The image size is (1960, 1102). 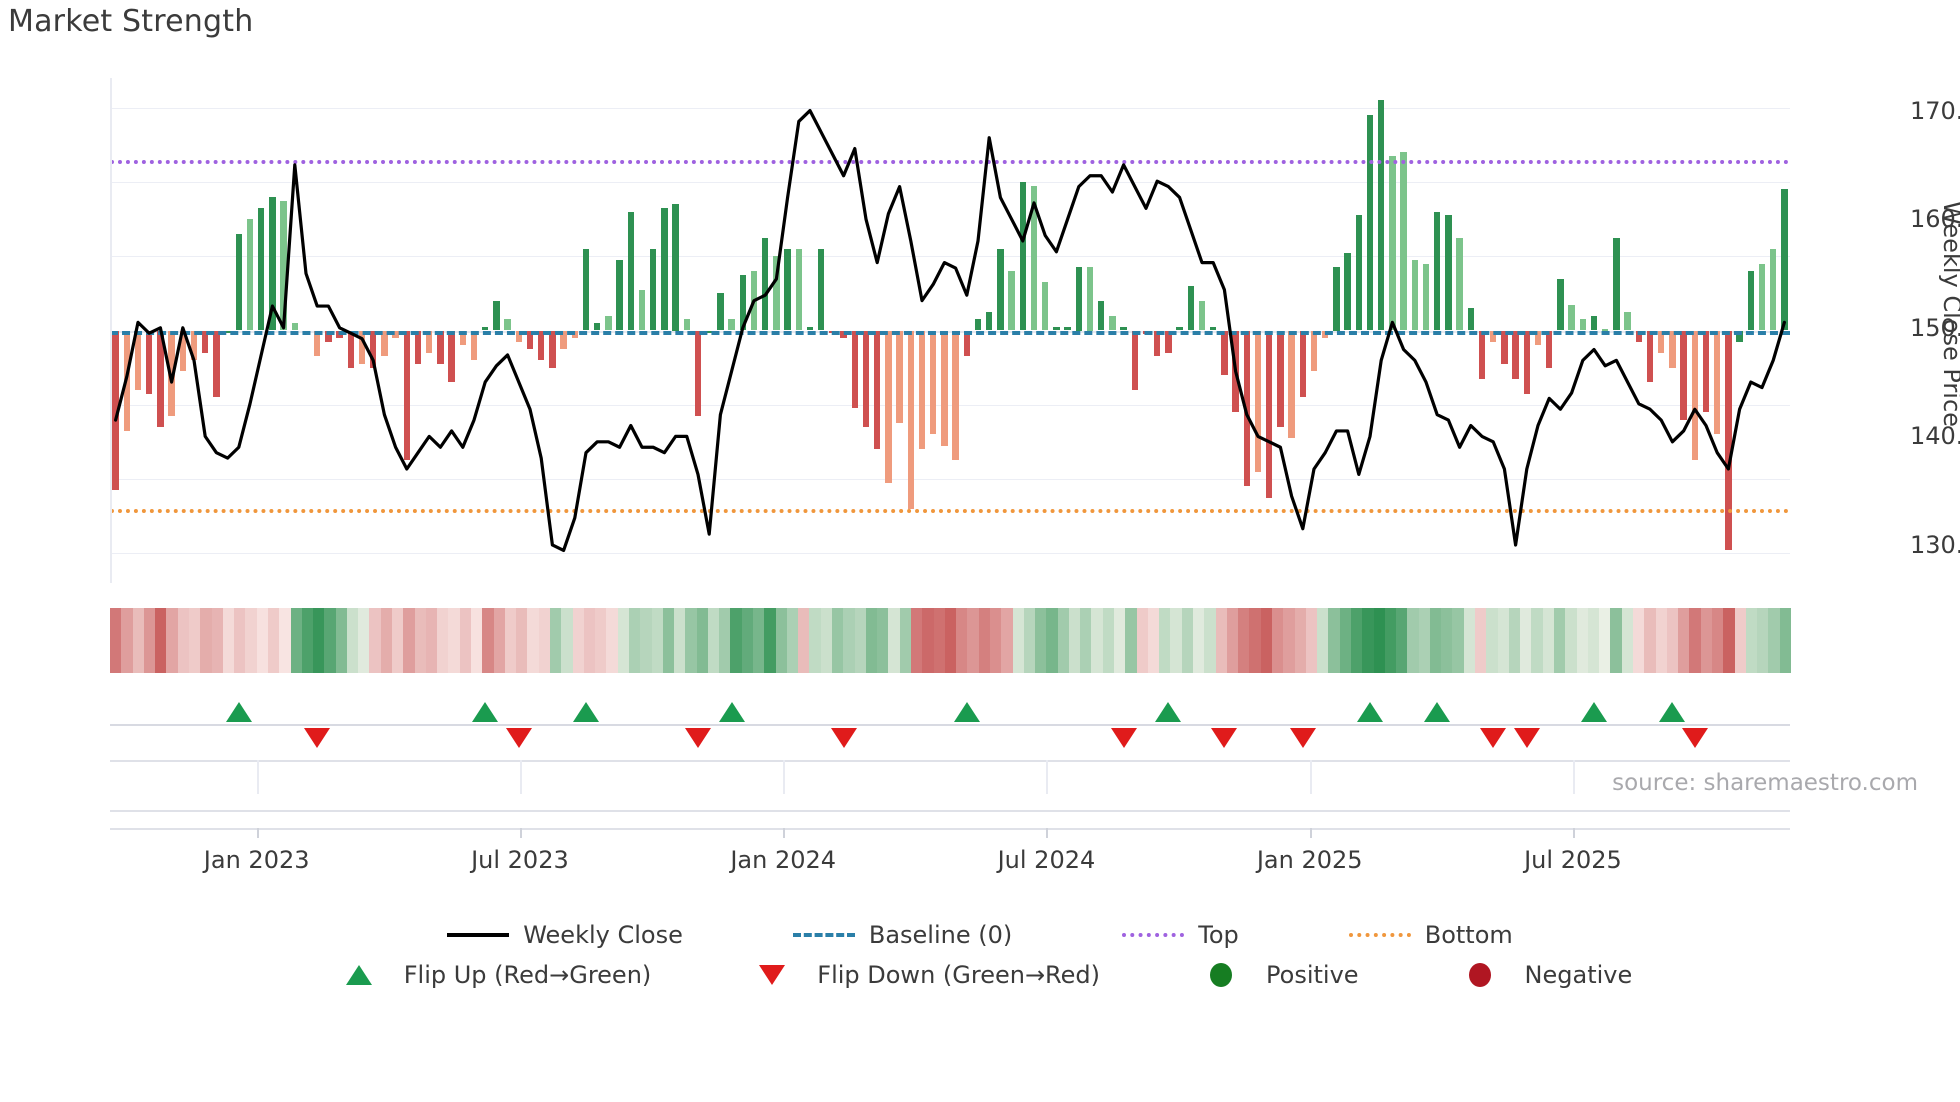 What do you see at coordinates (920, 975) in the screenshot?
I see `legend-item-flip-down: Flip Down (Green→Red)` at bounding box center [920, 975].